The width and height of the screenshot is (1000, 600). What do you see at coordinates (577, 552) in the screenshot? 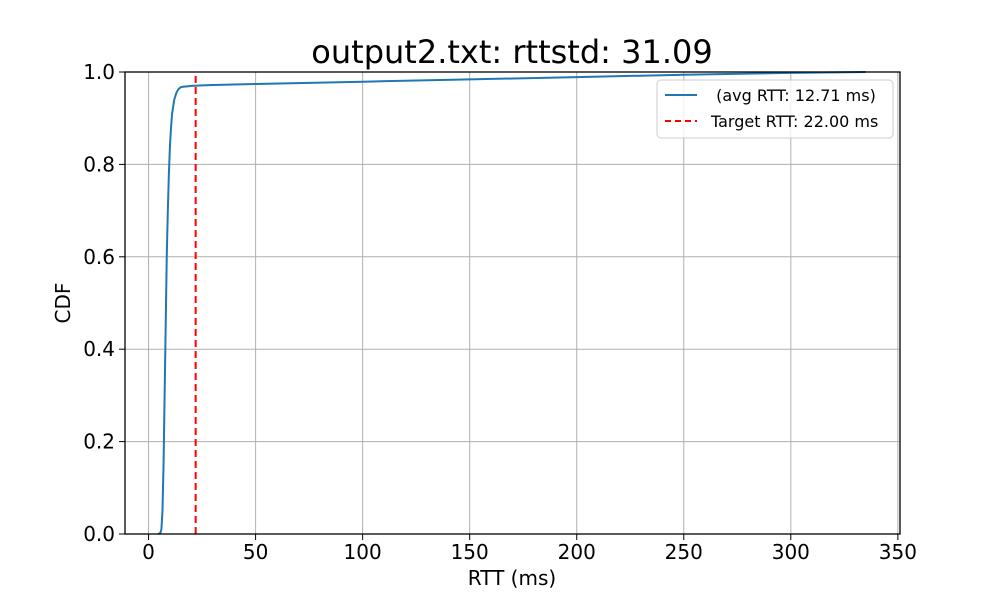
I see `x-tick-label: 200` at bounding box center [577, 552].